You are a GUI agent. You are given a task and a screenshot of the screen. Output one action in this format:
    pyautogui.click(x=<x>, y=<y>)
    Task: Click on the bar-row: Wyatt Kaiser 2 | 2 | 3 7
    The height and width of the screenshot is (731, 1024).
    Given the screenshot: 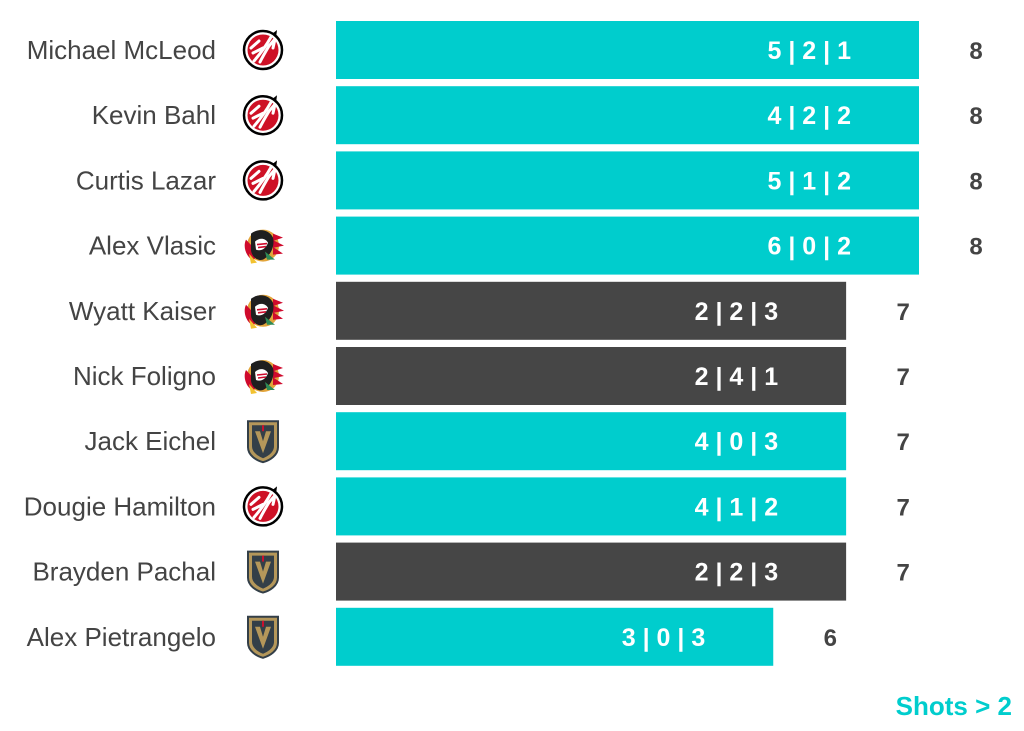 What is the action you would take?
    pyautogui.click(x=489, y=310)
    